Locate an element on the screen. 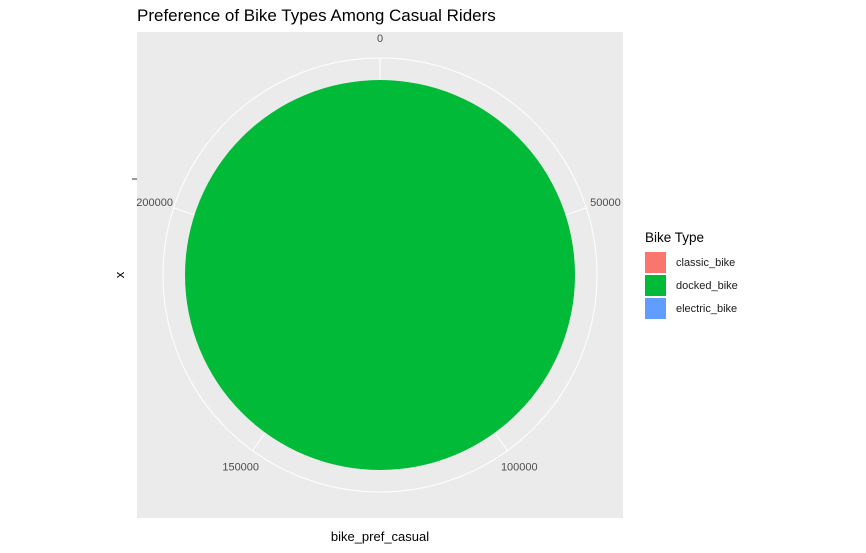 The width and height of the screenshot is (866, 553). legend-title: Bike Type is located at coordinates (675, 237).